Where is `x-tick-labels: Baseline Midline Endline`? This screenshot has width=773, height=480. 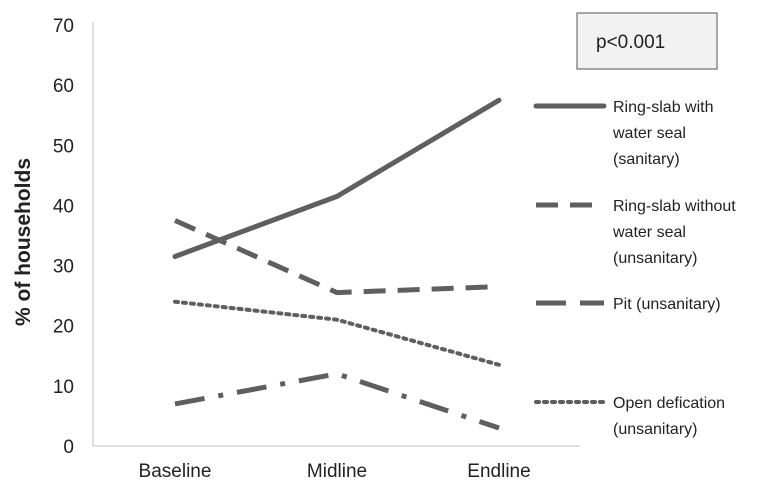 x-tick-labels: Baseline Midline Endline is located at coordinates (335, 470).